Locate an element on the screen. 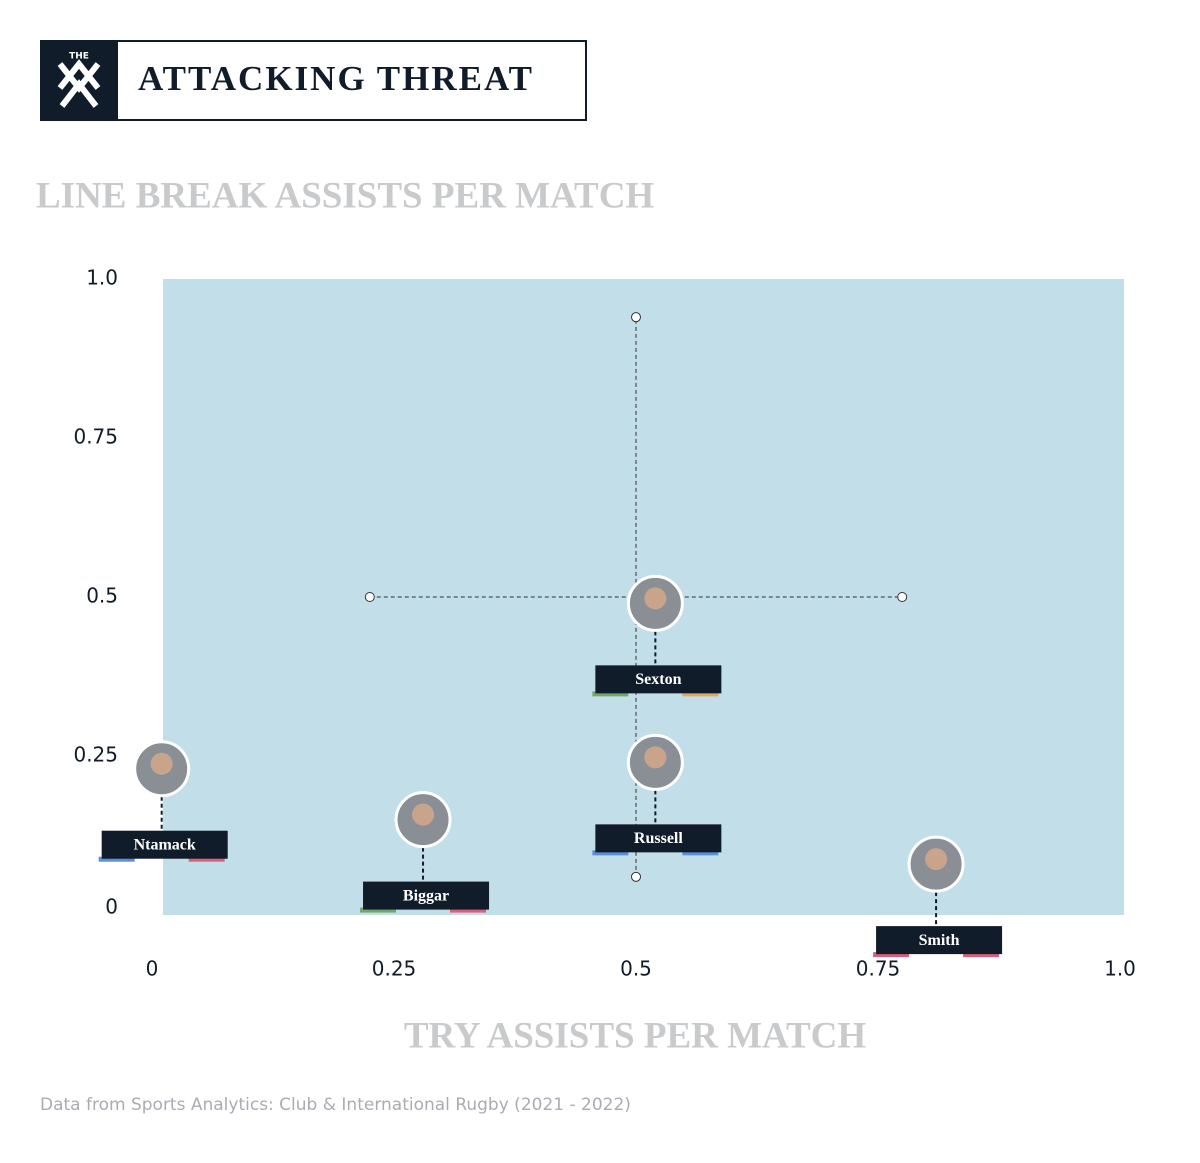 This screenshot has height=1163, width=1200. y-tick-label: 0.5 is located at coordinates (102, 596).